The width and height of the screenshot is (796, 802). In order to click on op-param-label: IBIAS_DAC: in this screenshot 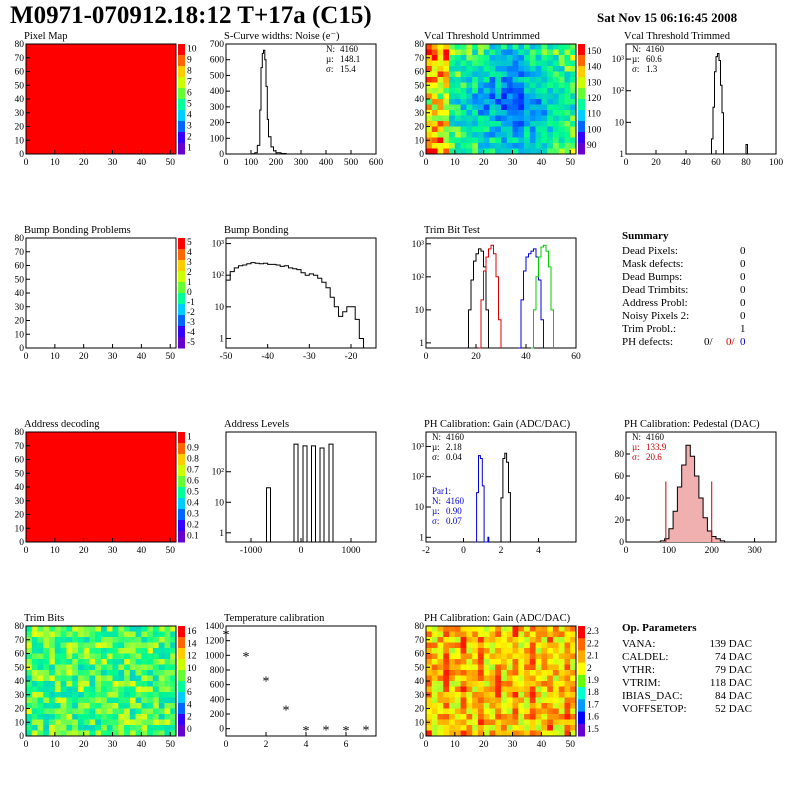, I will do `click(652, 696)`.